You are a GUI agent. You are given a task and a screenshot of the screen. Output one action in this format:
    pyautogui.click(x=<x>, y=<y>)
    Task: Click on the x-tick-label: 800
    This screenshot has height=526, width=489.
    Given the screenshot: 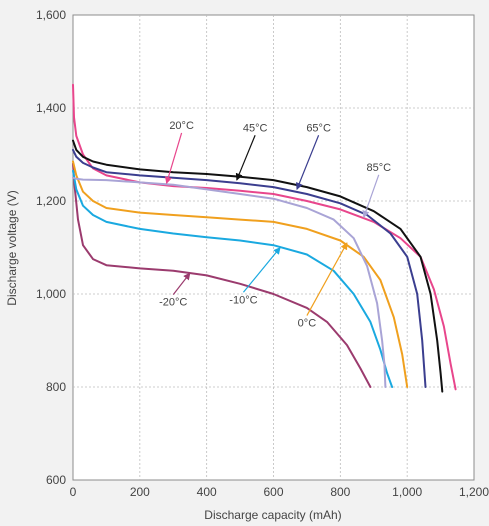 What is the action you would take?
    pyautogui.click(x=340, y=492)
    